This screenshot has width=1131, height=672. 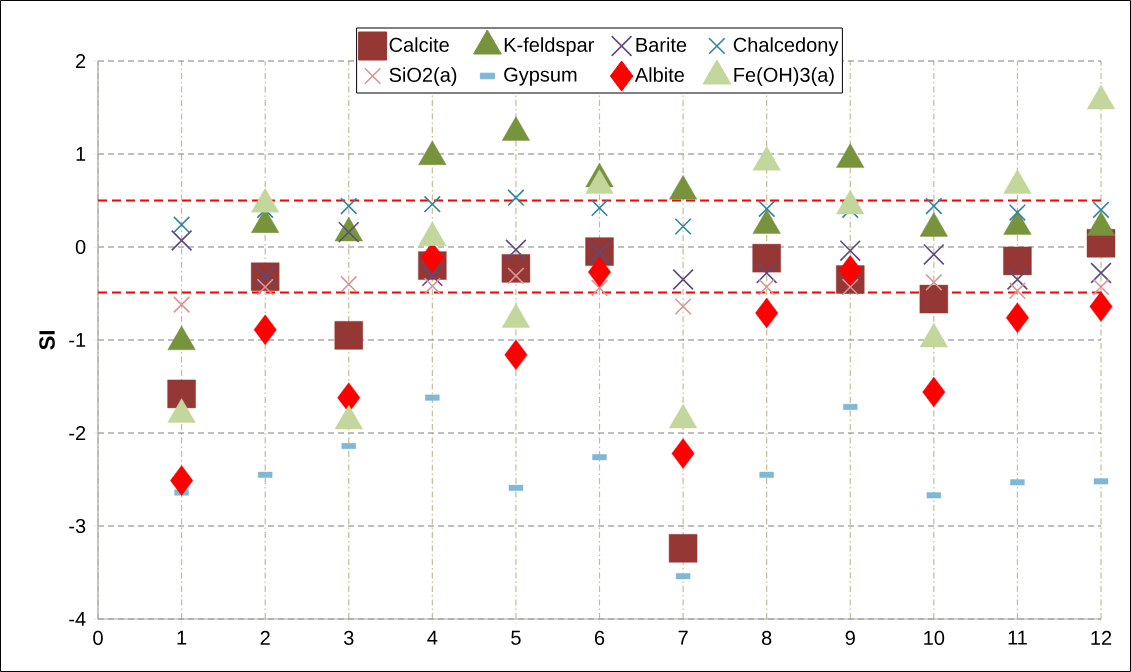 I want to click on y-tick-label: -4, so click(x=77, y=619).